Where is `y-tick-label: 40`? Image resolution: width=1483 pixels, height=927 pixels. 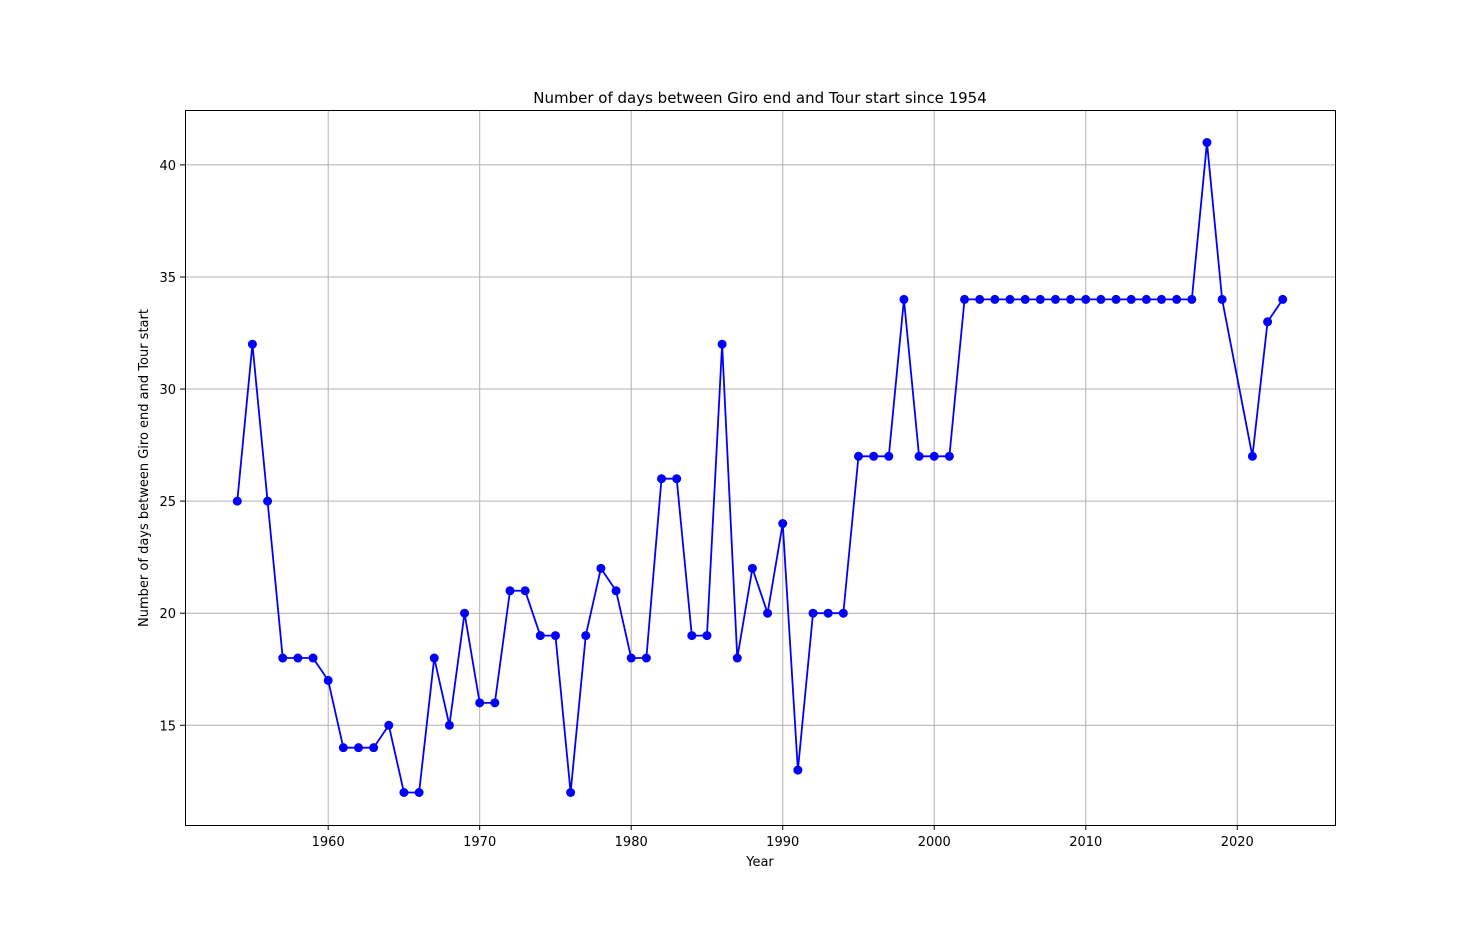
y-tick-label: 40 is located at coordinates (167, 166).